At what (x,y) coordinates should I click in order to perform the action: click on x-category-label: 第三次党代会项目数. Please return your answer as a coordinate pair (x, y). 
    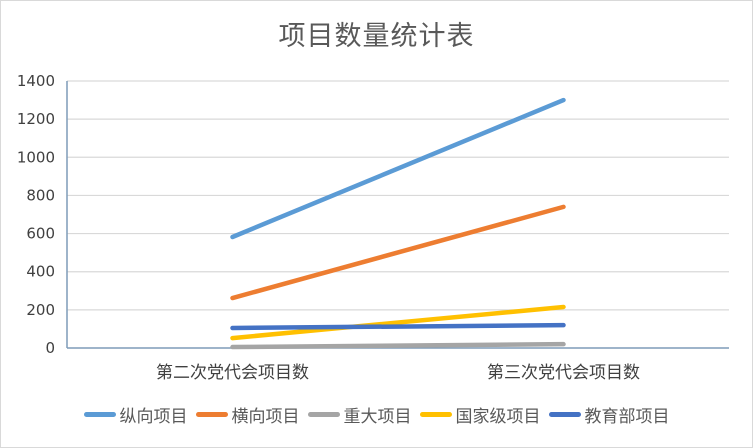
    Looking at the image, I should click on (563, 373).